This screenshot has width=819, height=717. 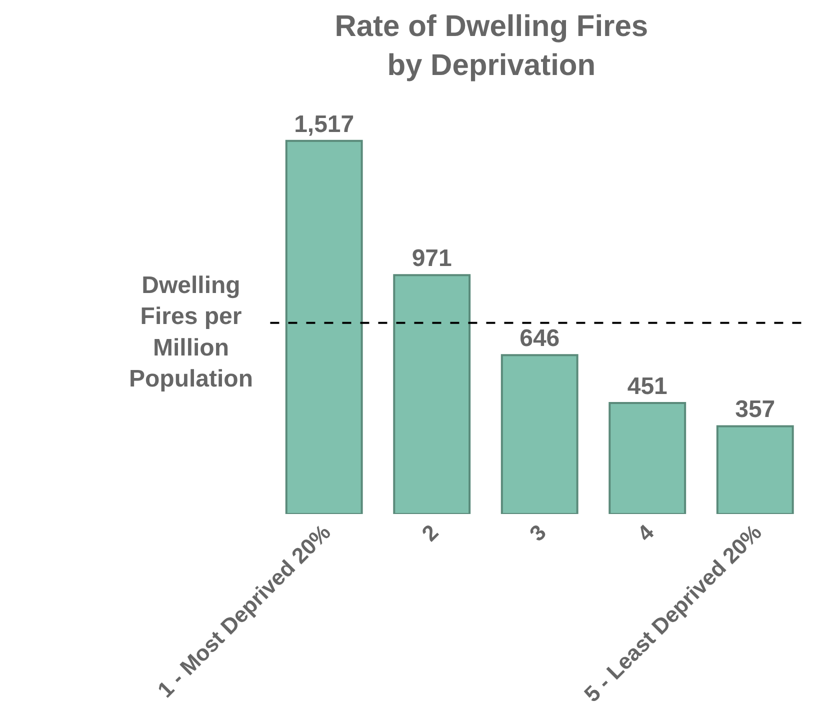 What do you see at coordinates (647, 386) in the screenshot?
I see `data-label: 451` at bounding box center [647, 386].